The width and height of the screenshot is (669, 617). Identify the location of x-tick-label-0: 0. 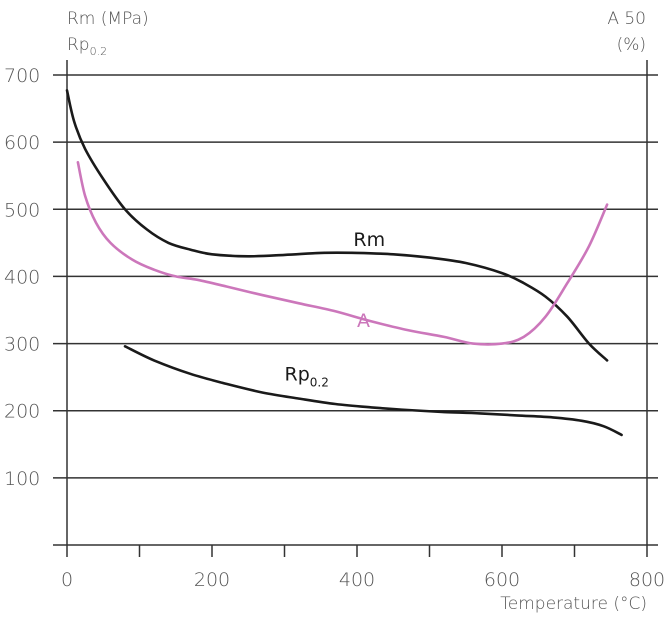
(67, 580).